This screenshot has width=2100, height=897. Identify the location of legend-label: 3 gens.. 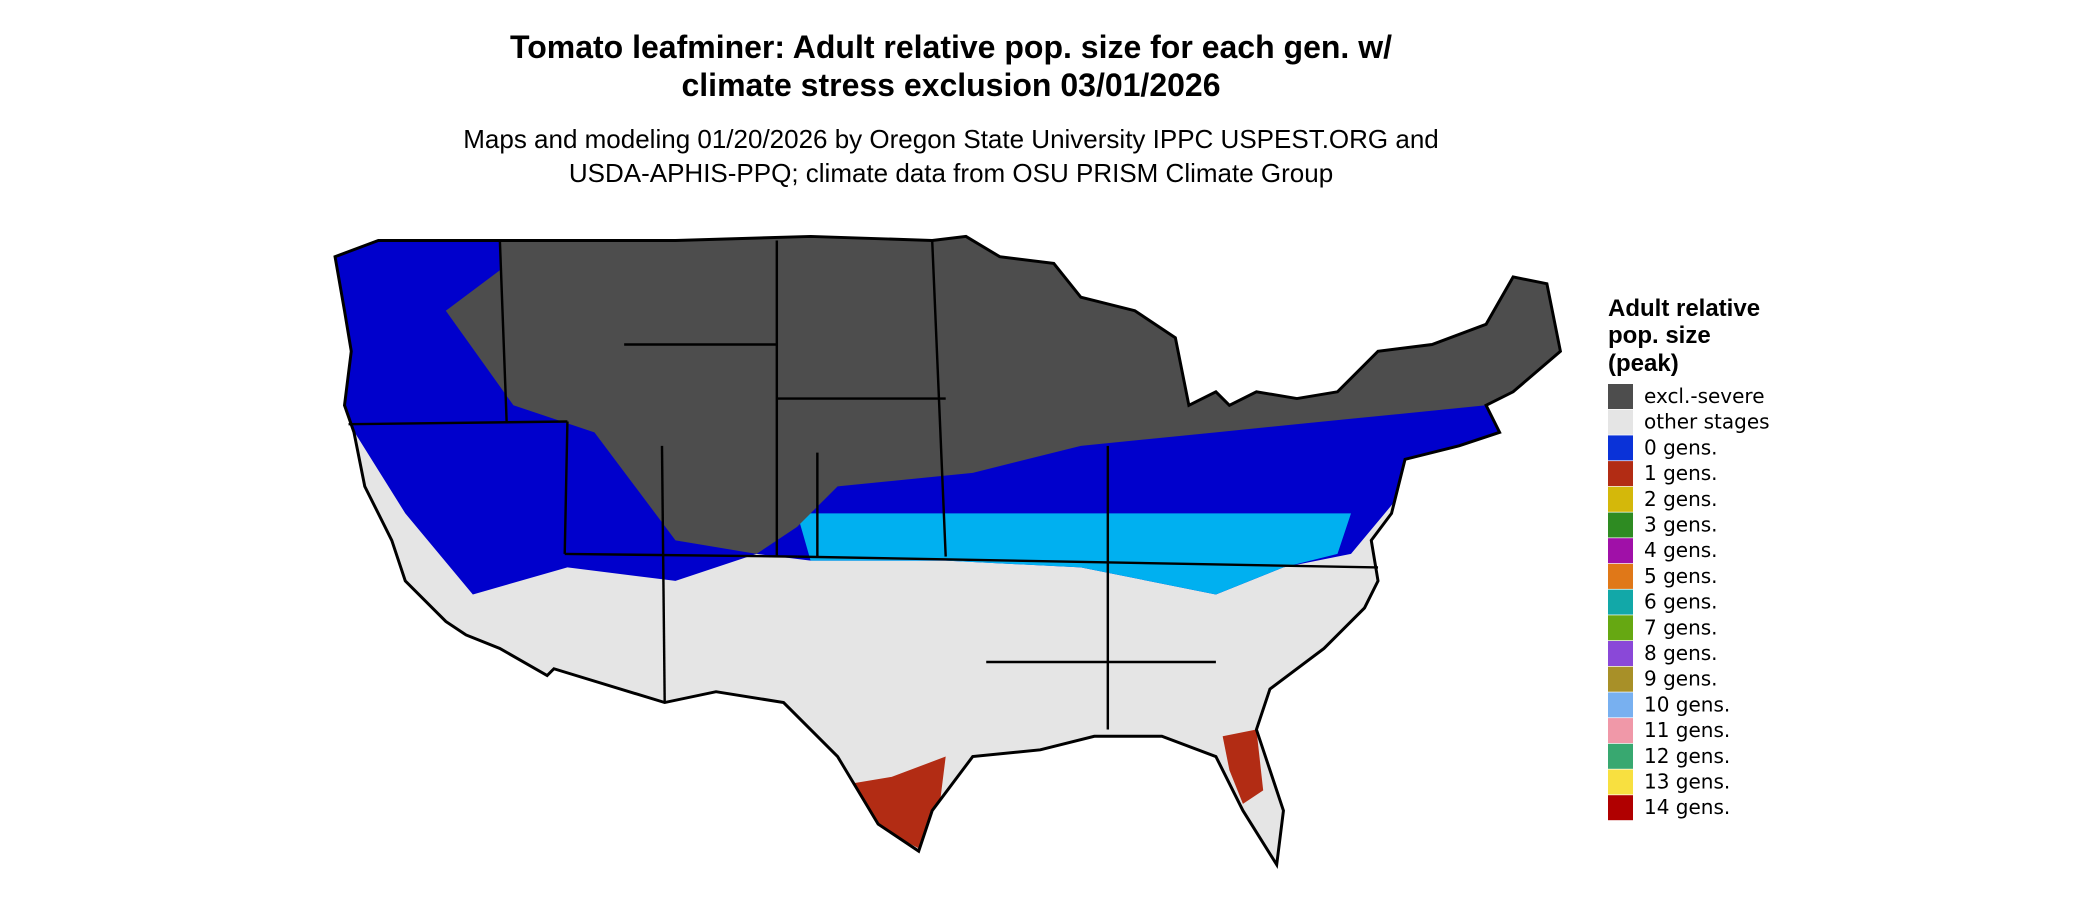
(1681, 525).